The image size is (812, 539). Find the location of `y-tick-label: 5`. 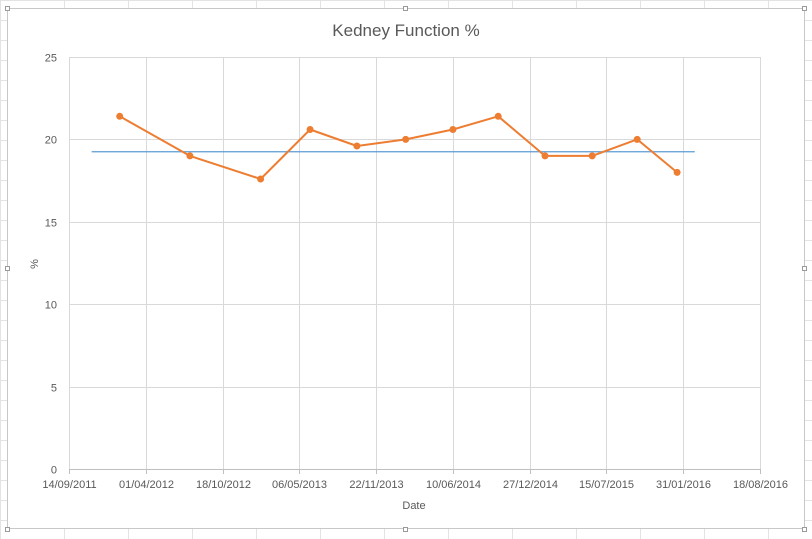

y-tick-label: 5 is located at coordinates (54, 389).